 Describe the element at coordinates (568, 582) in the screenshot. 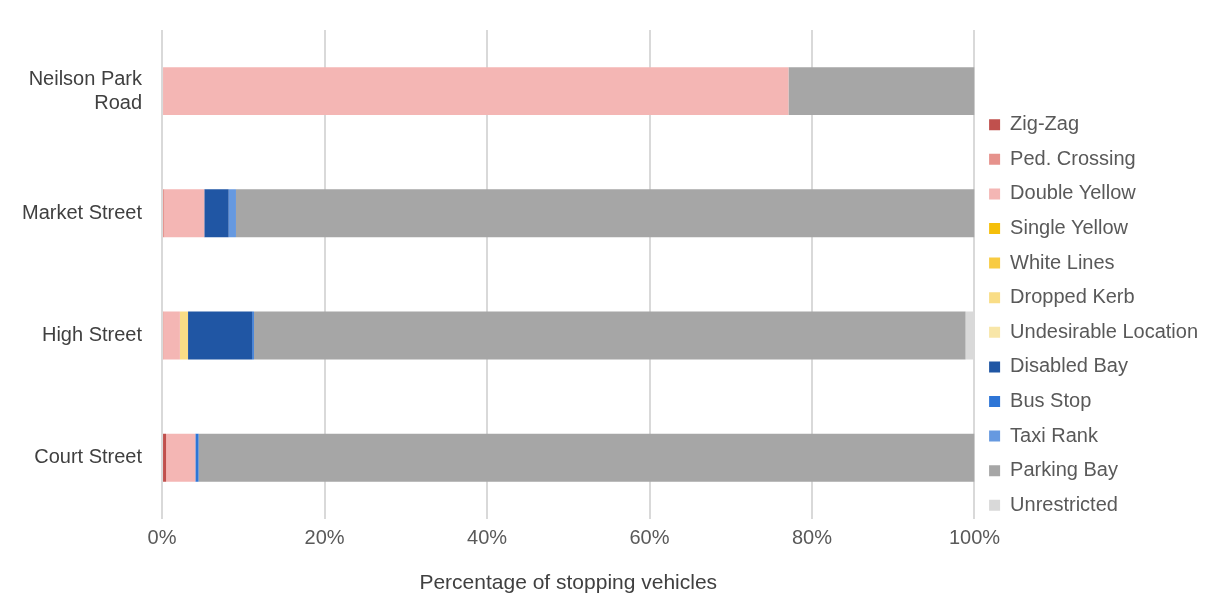

I see `x-axis-title: Percentage of stopping vehicles` at that location.